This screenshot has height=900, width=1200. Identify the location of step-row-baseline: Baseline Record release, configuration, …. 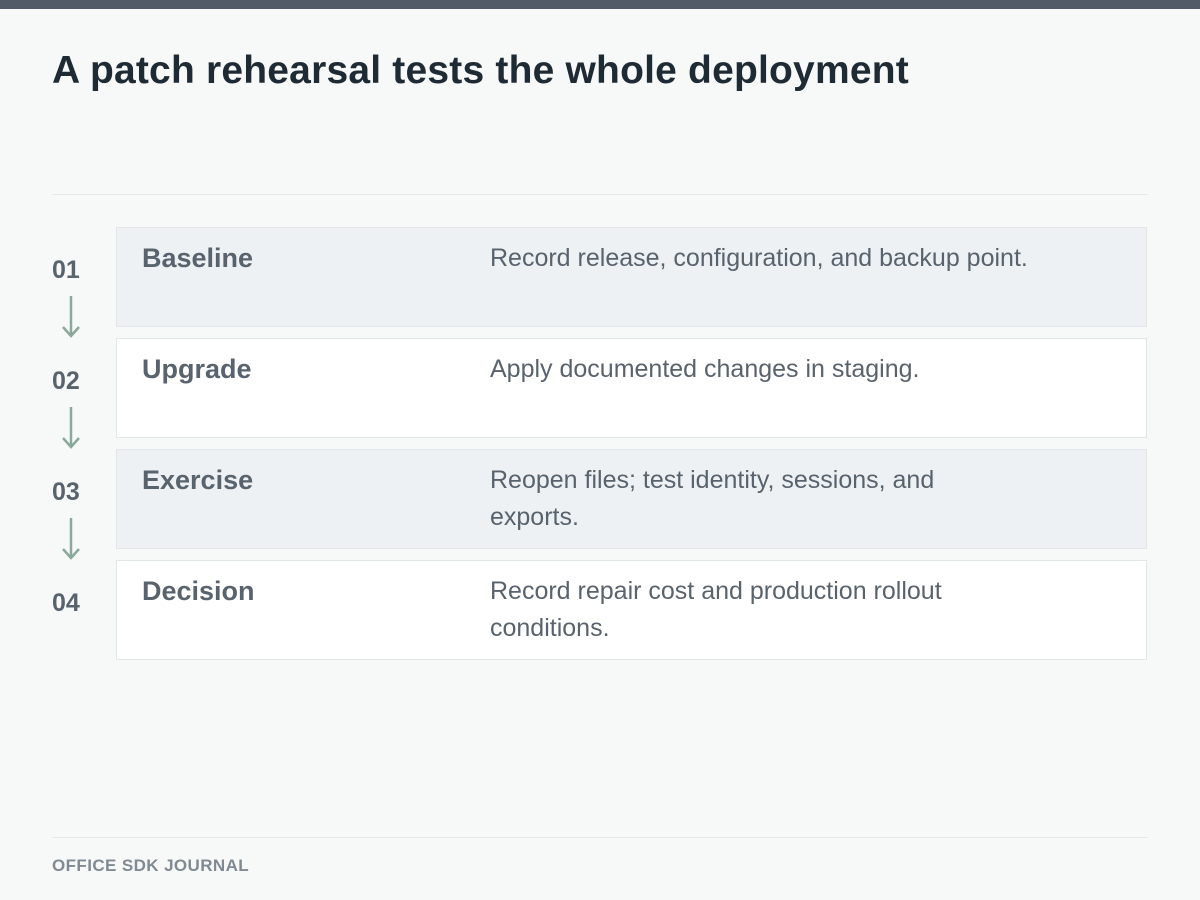
(631, 277).